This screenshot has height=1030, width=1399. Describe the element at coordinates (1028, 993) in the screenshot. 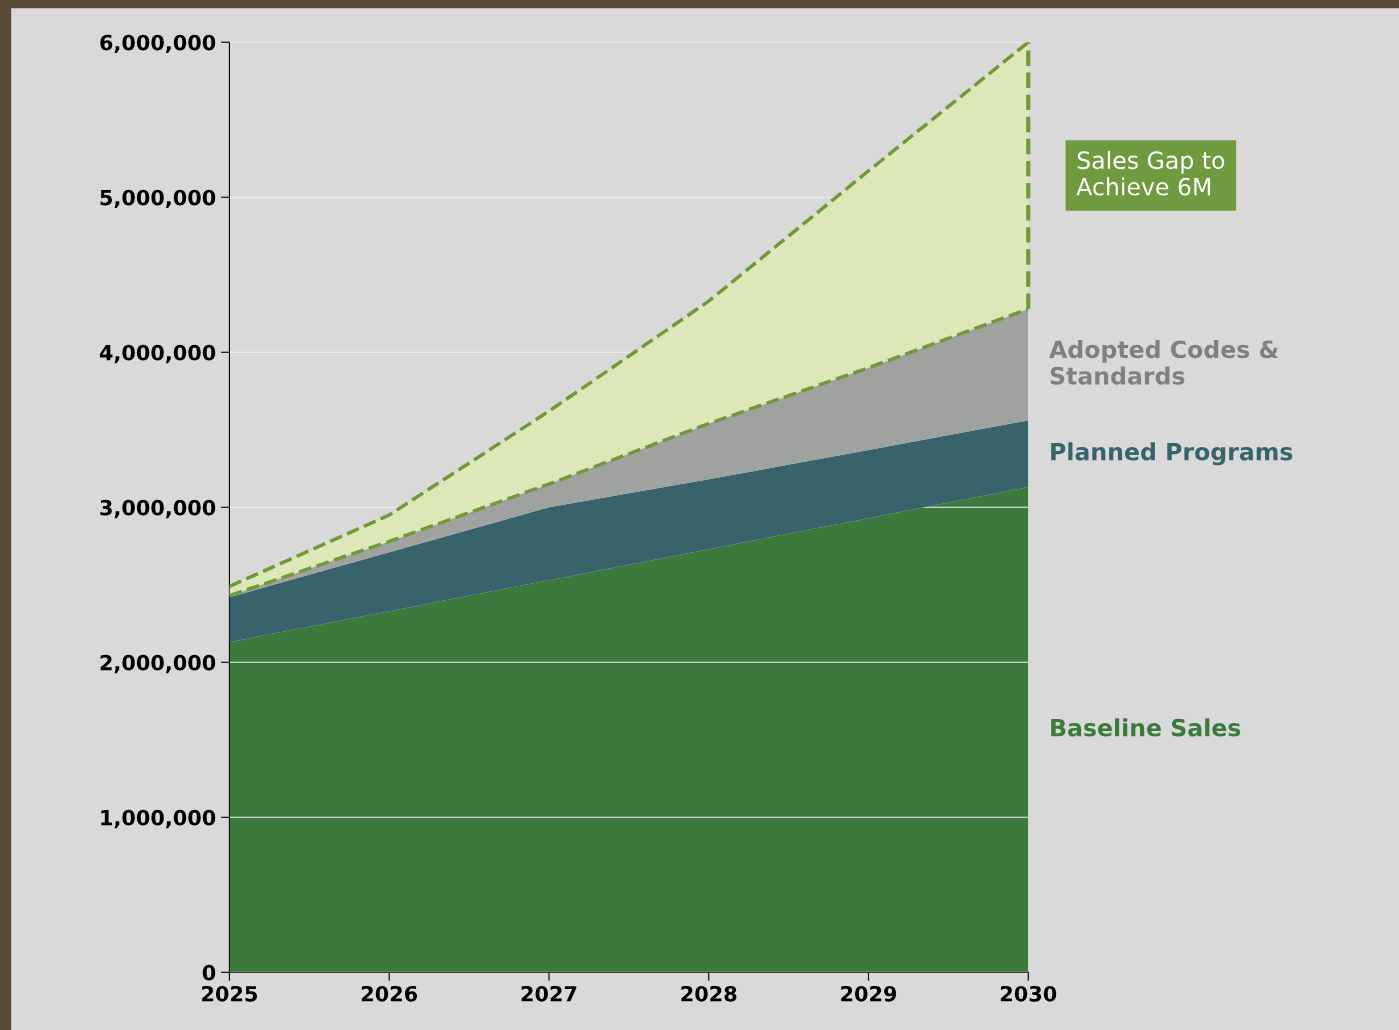

I see `x-tick-label: 2030` at that location.